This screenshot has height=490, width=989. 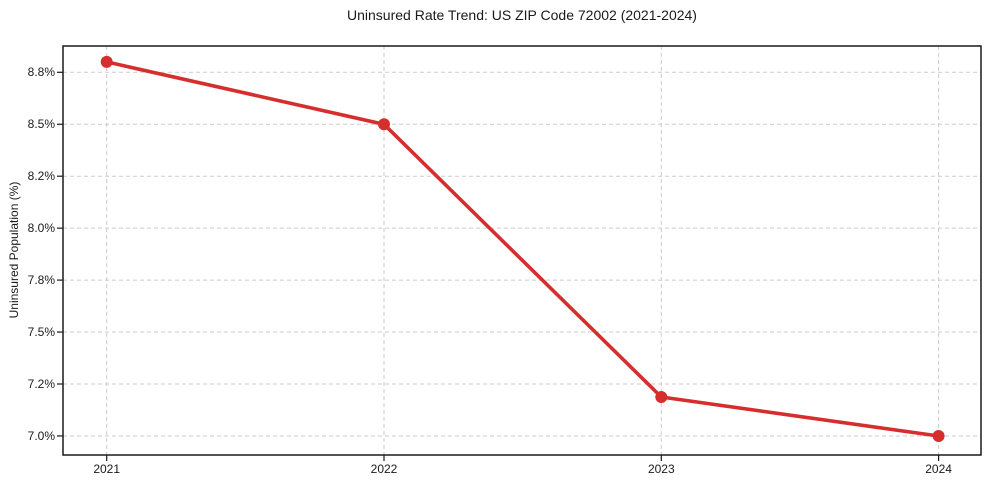 What do you see at coordinates (41, 72) in the screenshot?
I see `y-tick-label: 8.8%` at bounding box center [41, 72].